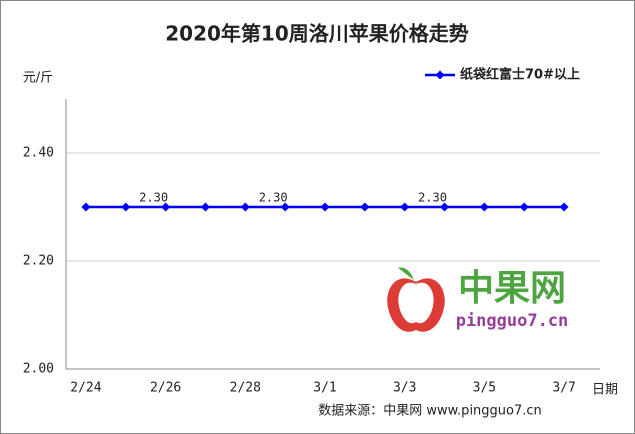 The height and width of the screenshot is (434, 635). I want to click on y-axis-label: 元/斤, so click(38, 78).